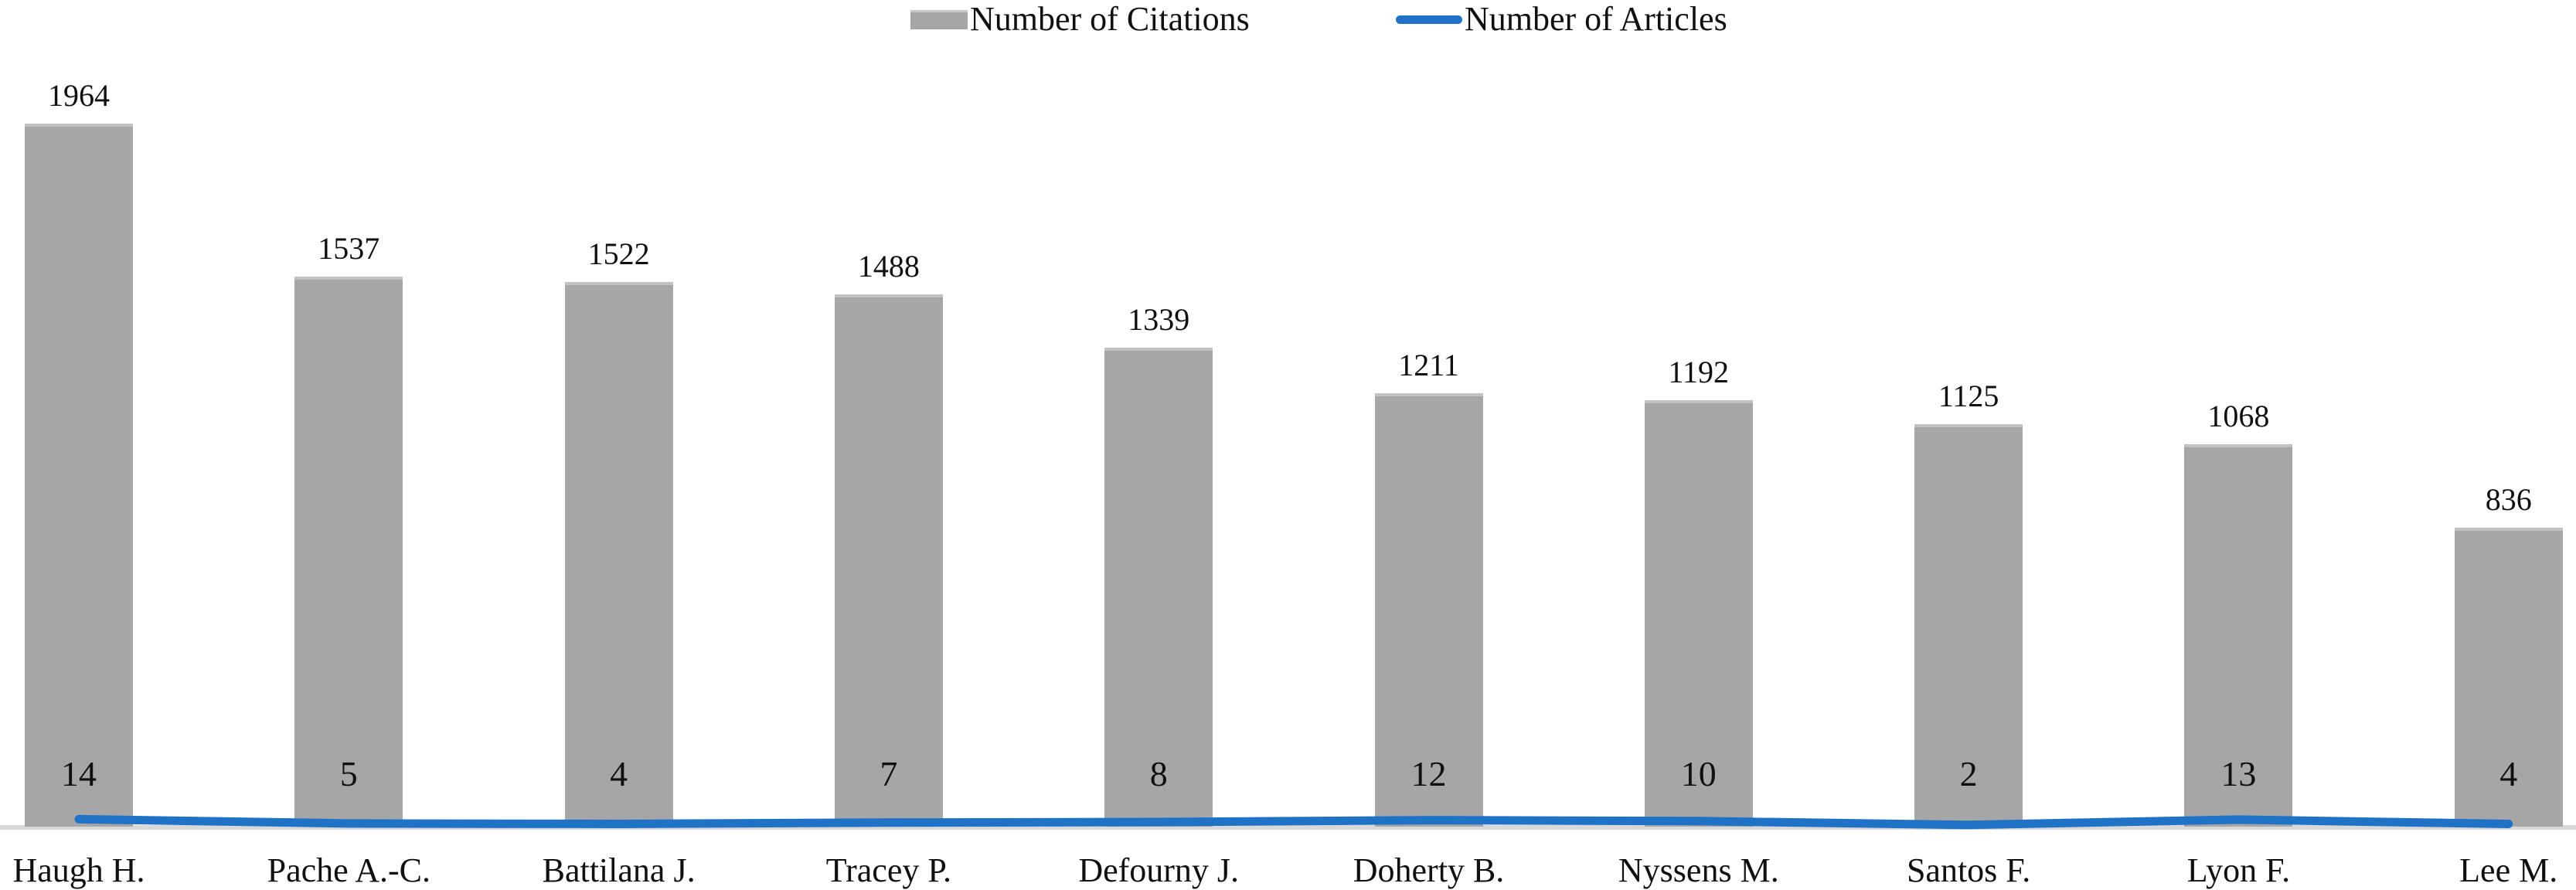 The image size is (2576, 890). I want to click on citation-value-label-tracey-p: 1488, so click(889, 266).